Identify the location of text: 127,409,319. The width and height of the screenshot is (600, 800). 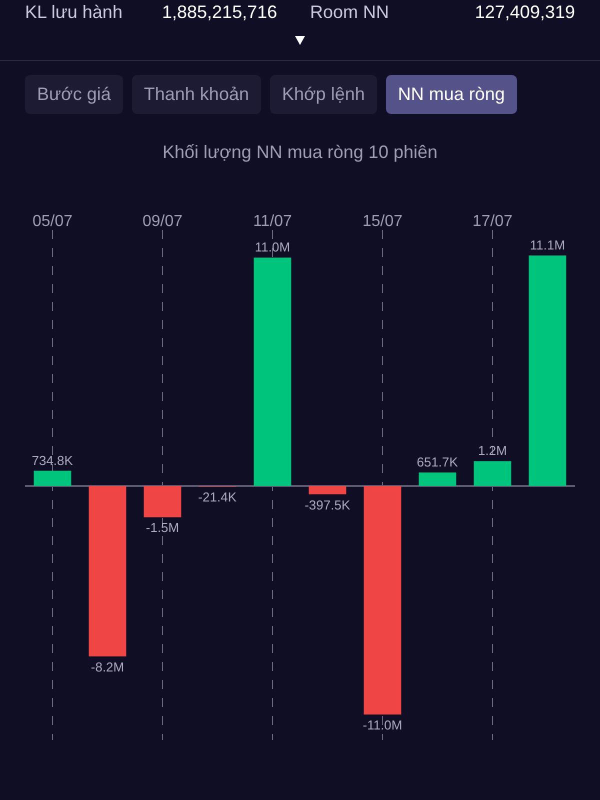
(524, 12).